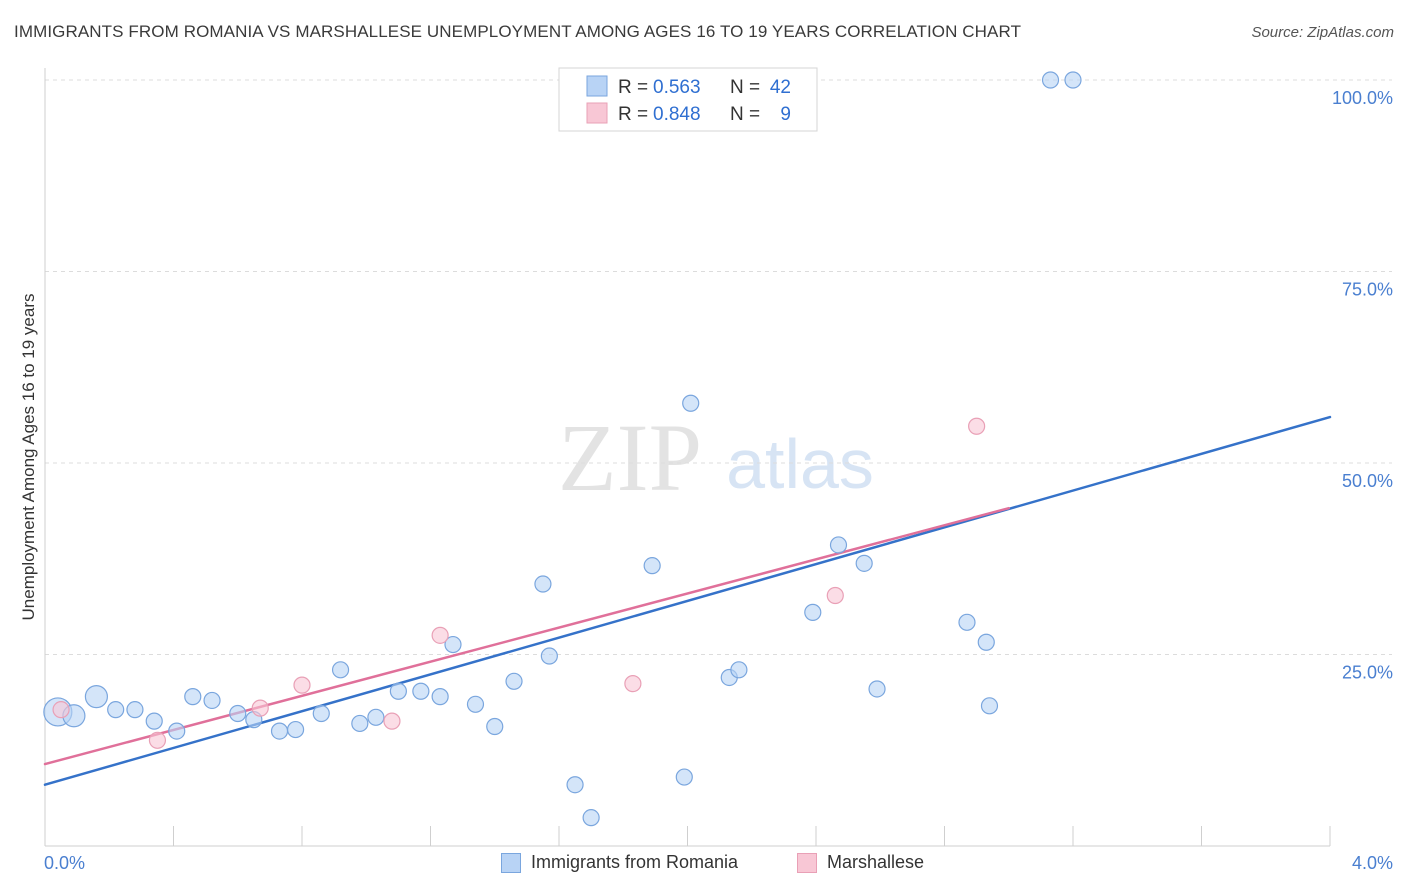 This screenshot has height=892, width=1406. Describe the element at coordinates (785, 114) in the screenshot. I see `legend-n-value-marshallese: 9` at that location.